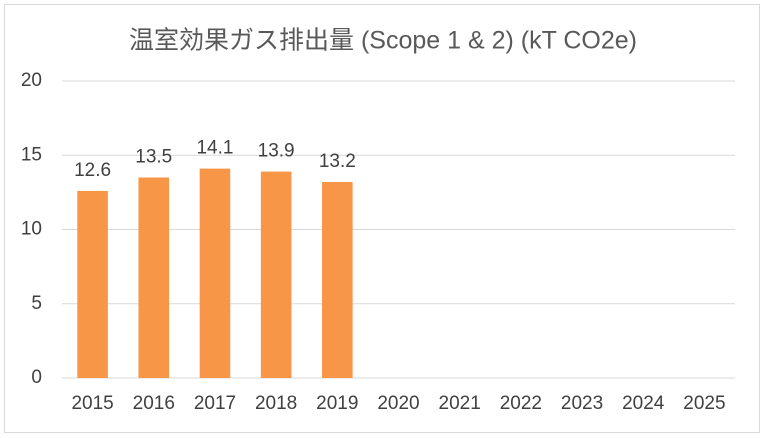  Describe the element at coordinates (214, 148) in the screenshot. I see `data-label: 14.1` at that location.